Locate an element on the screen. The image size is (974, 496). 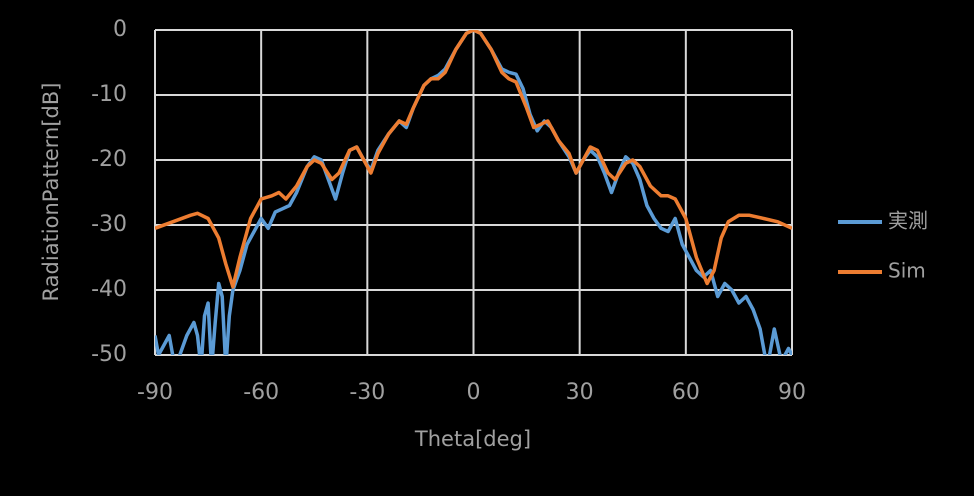
legend-label: 実測 is located at coordinates (908, 221).